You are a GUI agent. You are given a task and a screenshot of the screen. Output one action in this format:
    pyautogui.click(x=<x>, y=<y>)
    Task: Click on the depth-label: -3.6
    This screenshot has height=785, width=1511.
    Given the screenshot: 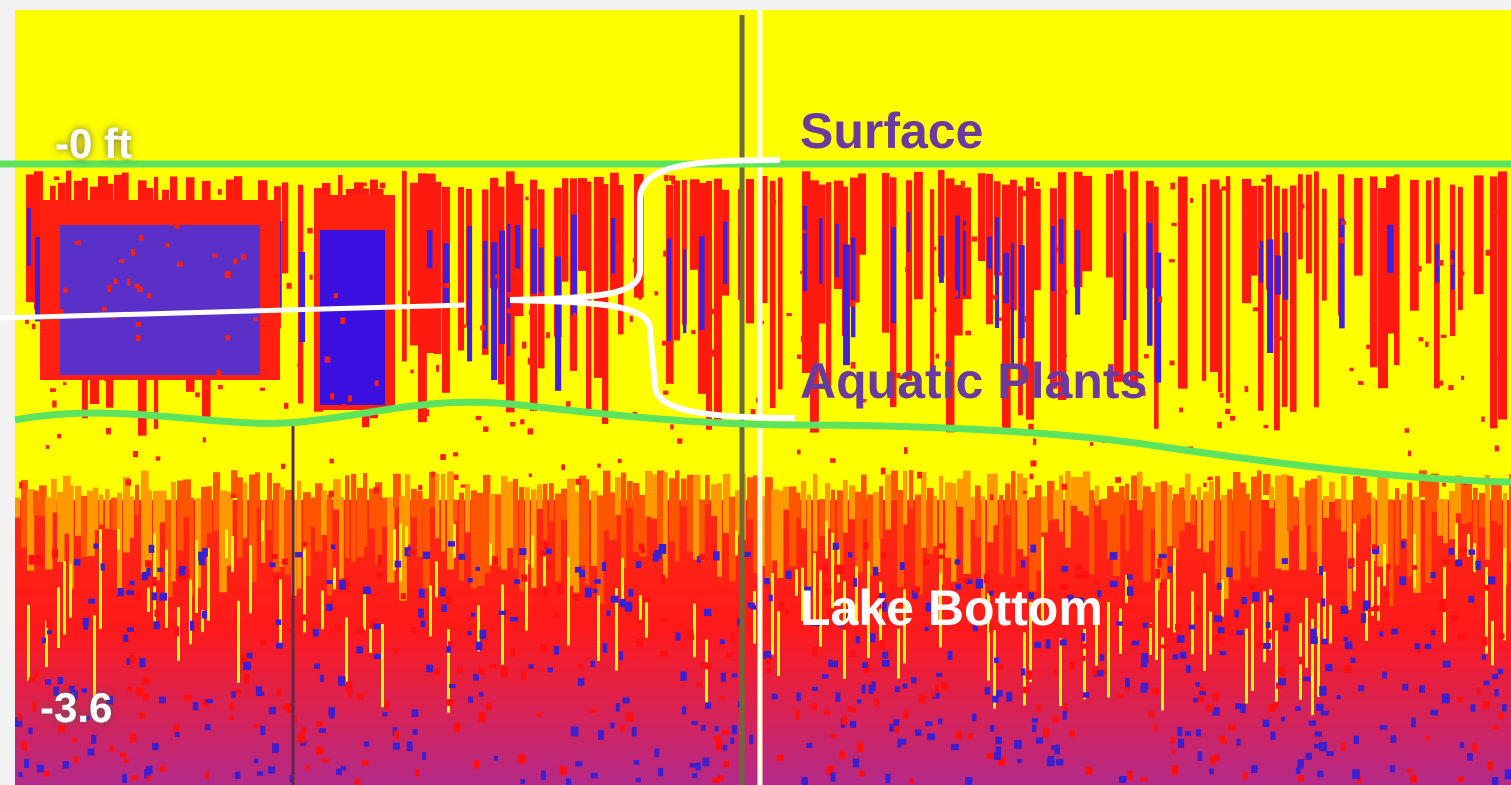 What is the action you would take?
    pyautogui.click(x=76, y=707)
    